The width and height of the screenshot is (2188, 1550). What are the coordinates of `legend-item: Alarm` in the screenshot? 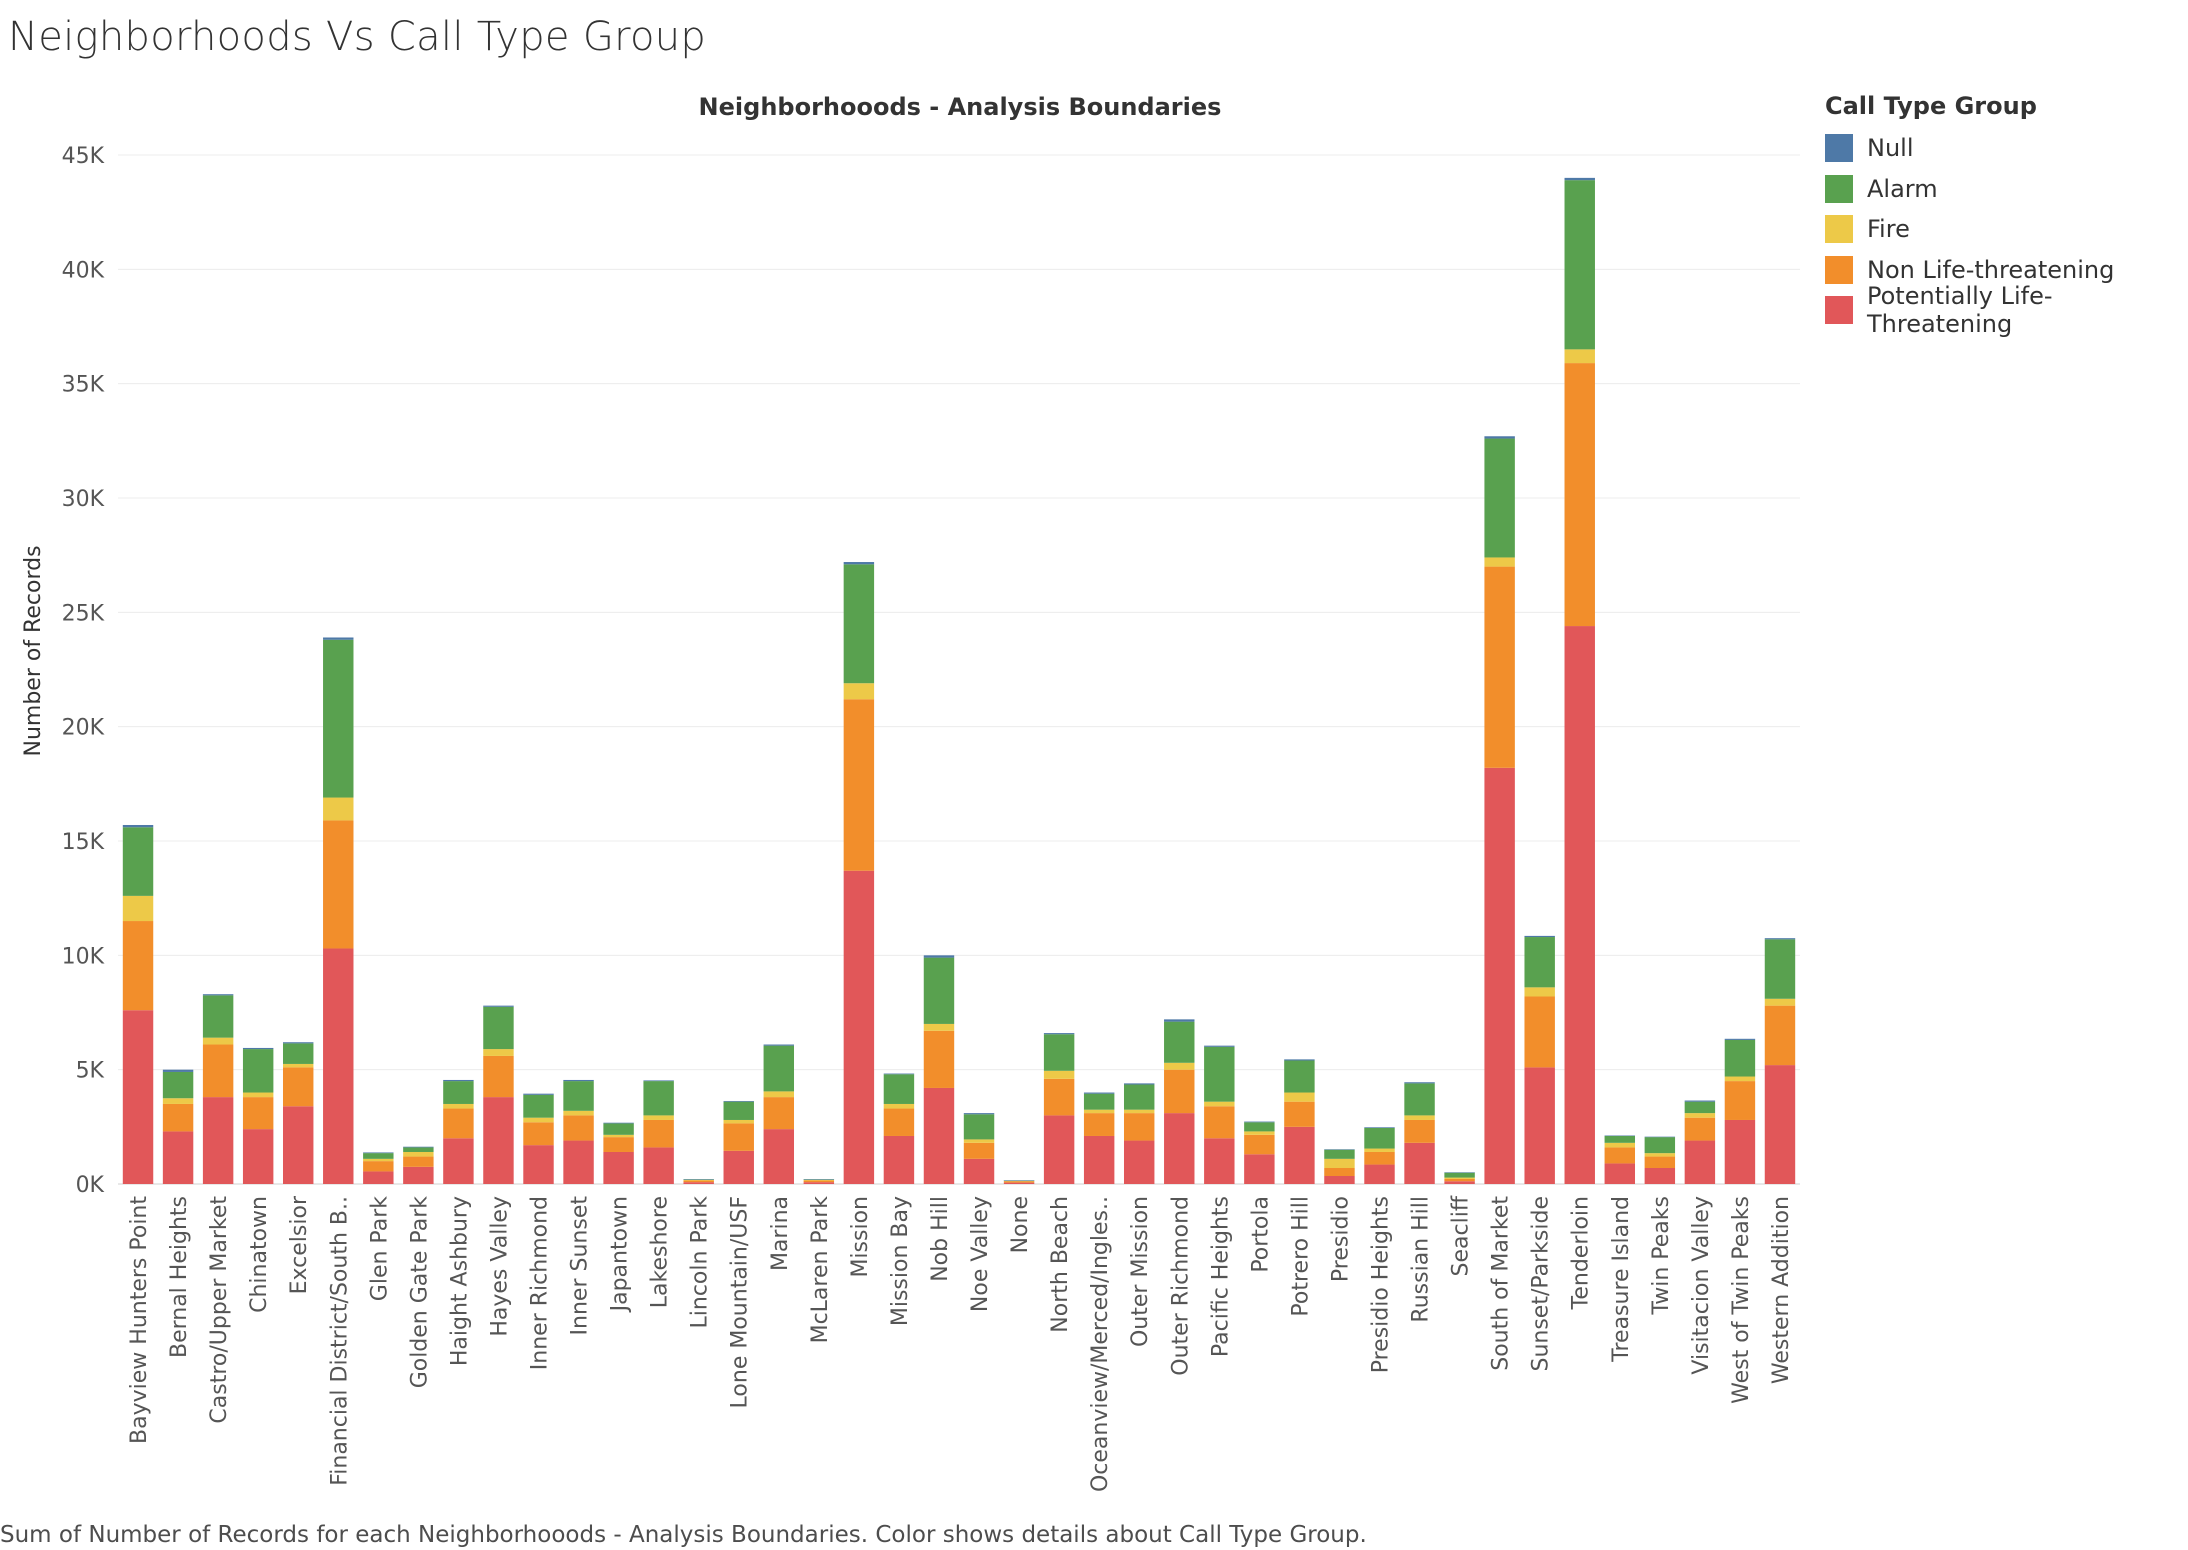 It's located at (2006, 189).